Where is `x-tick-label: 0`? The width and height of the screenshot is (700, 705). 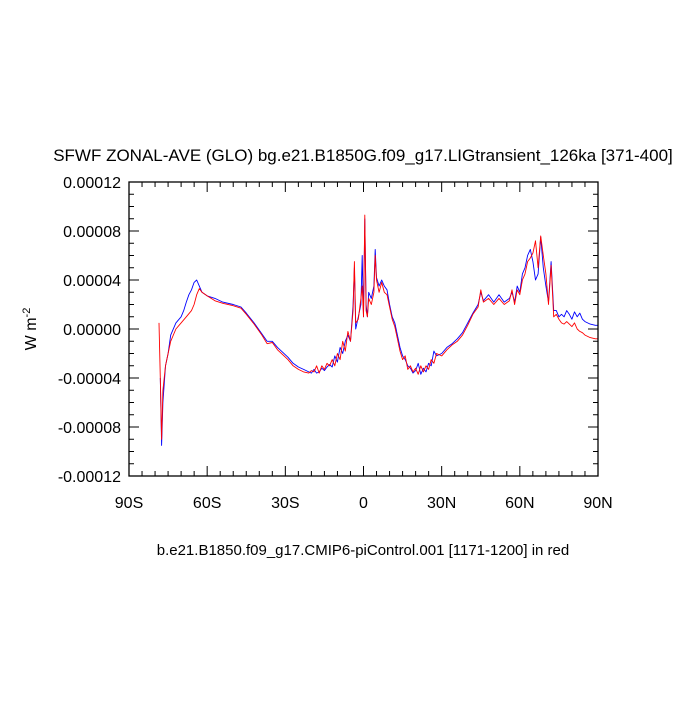
x-tick-label: 0 is located at coordinates (363, 503).